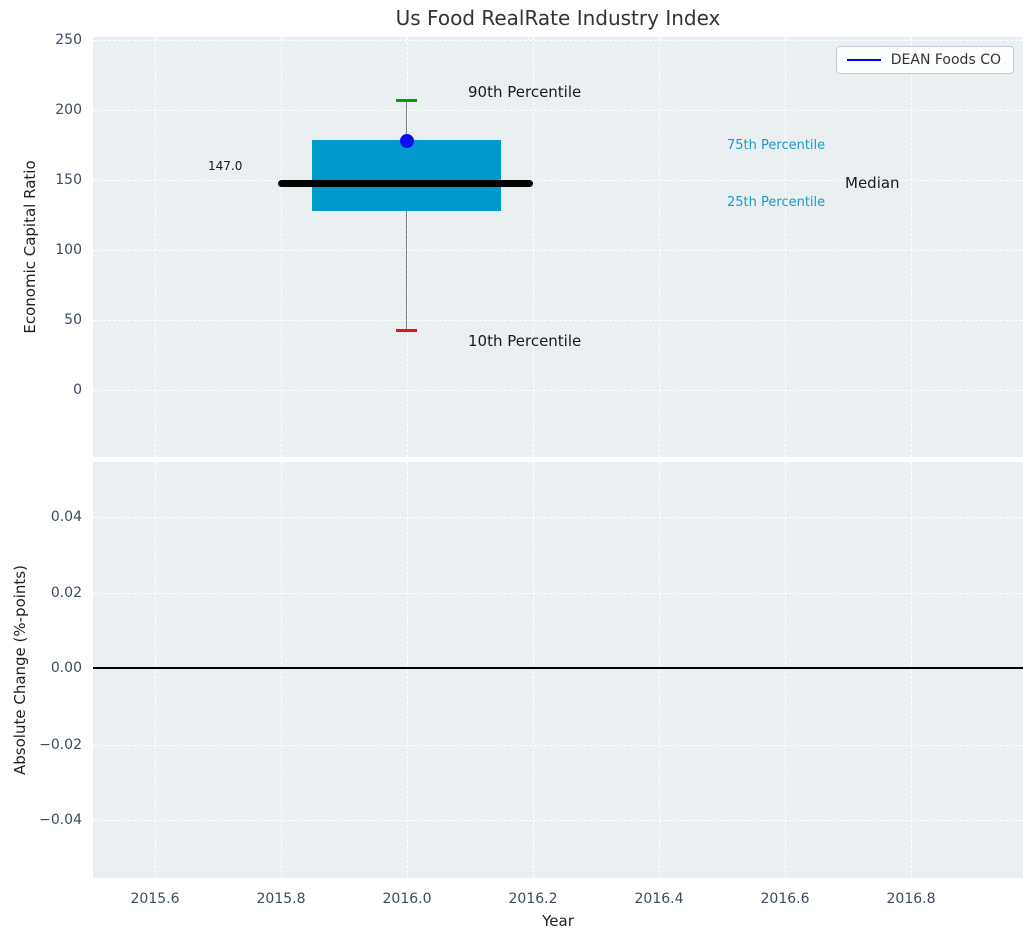  I want to click on p10-cap, so click(406, 330).